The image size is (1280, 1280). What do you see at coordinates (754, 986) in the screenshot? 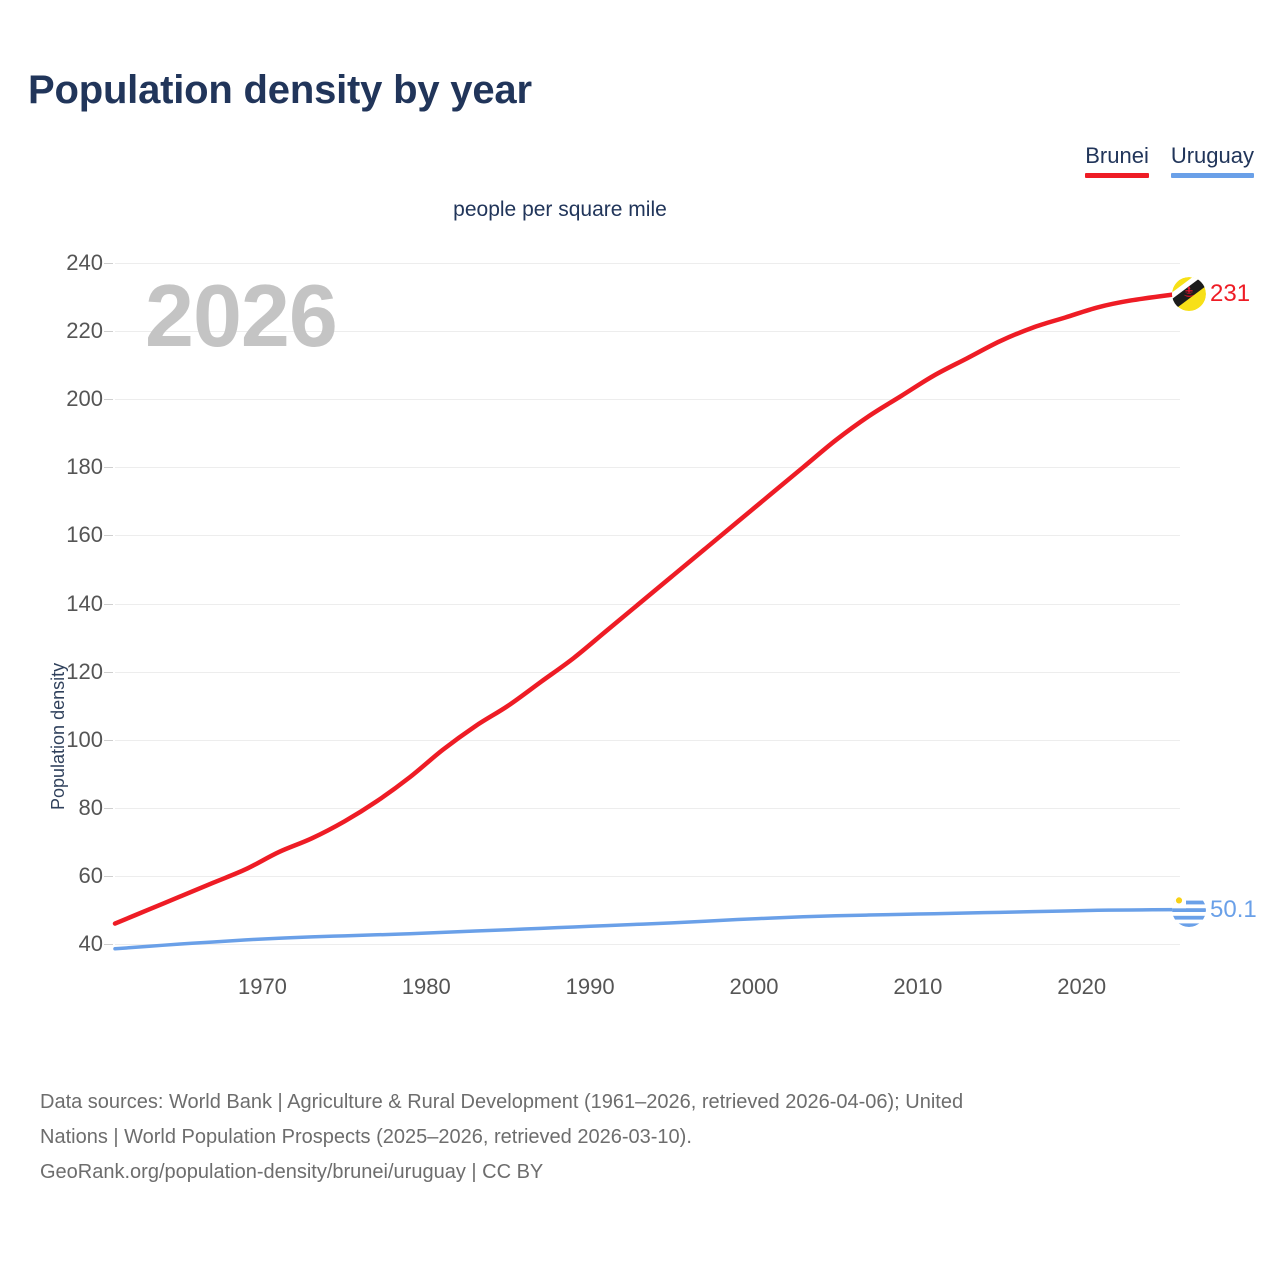
I see `x-tick-label: 2000` at bounding box center [754, 986].